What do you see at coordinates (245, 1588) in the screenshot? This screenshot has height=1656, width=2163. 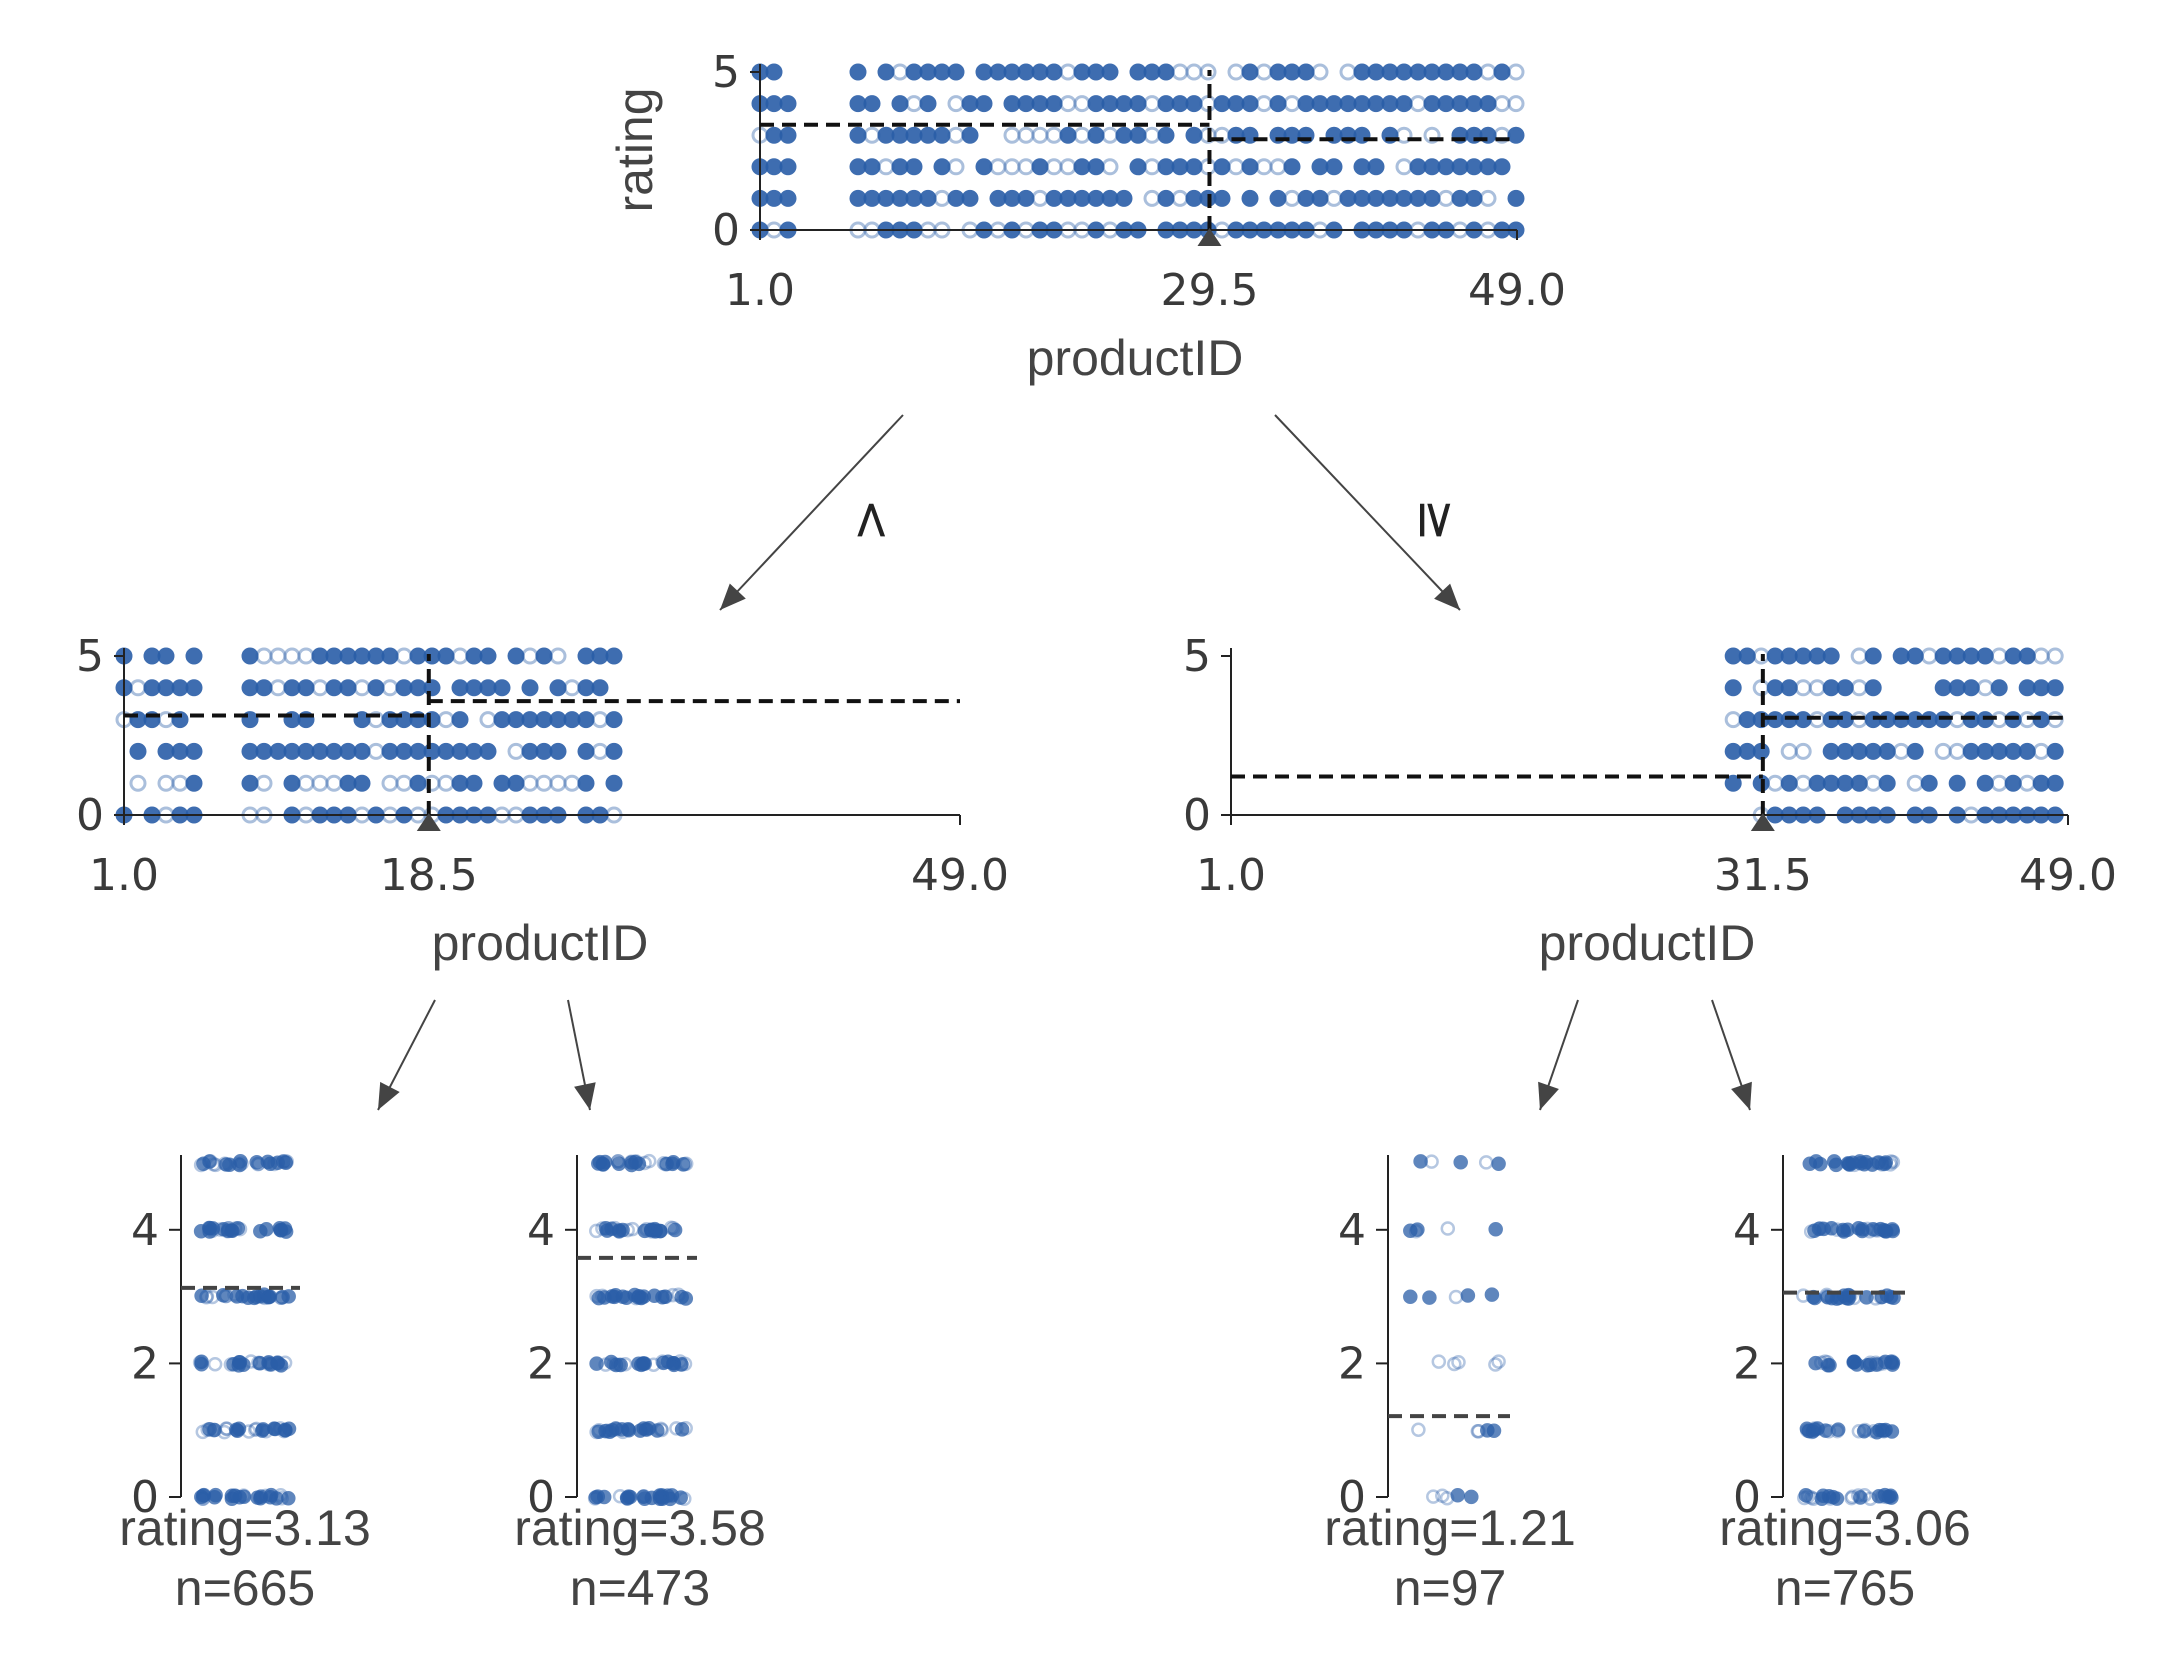 I see `leaf-1-n-label: n=665` at bounding box center [245, 1588].